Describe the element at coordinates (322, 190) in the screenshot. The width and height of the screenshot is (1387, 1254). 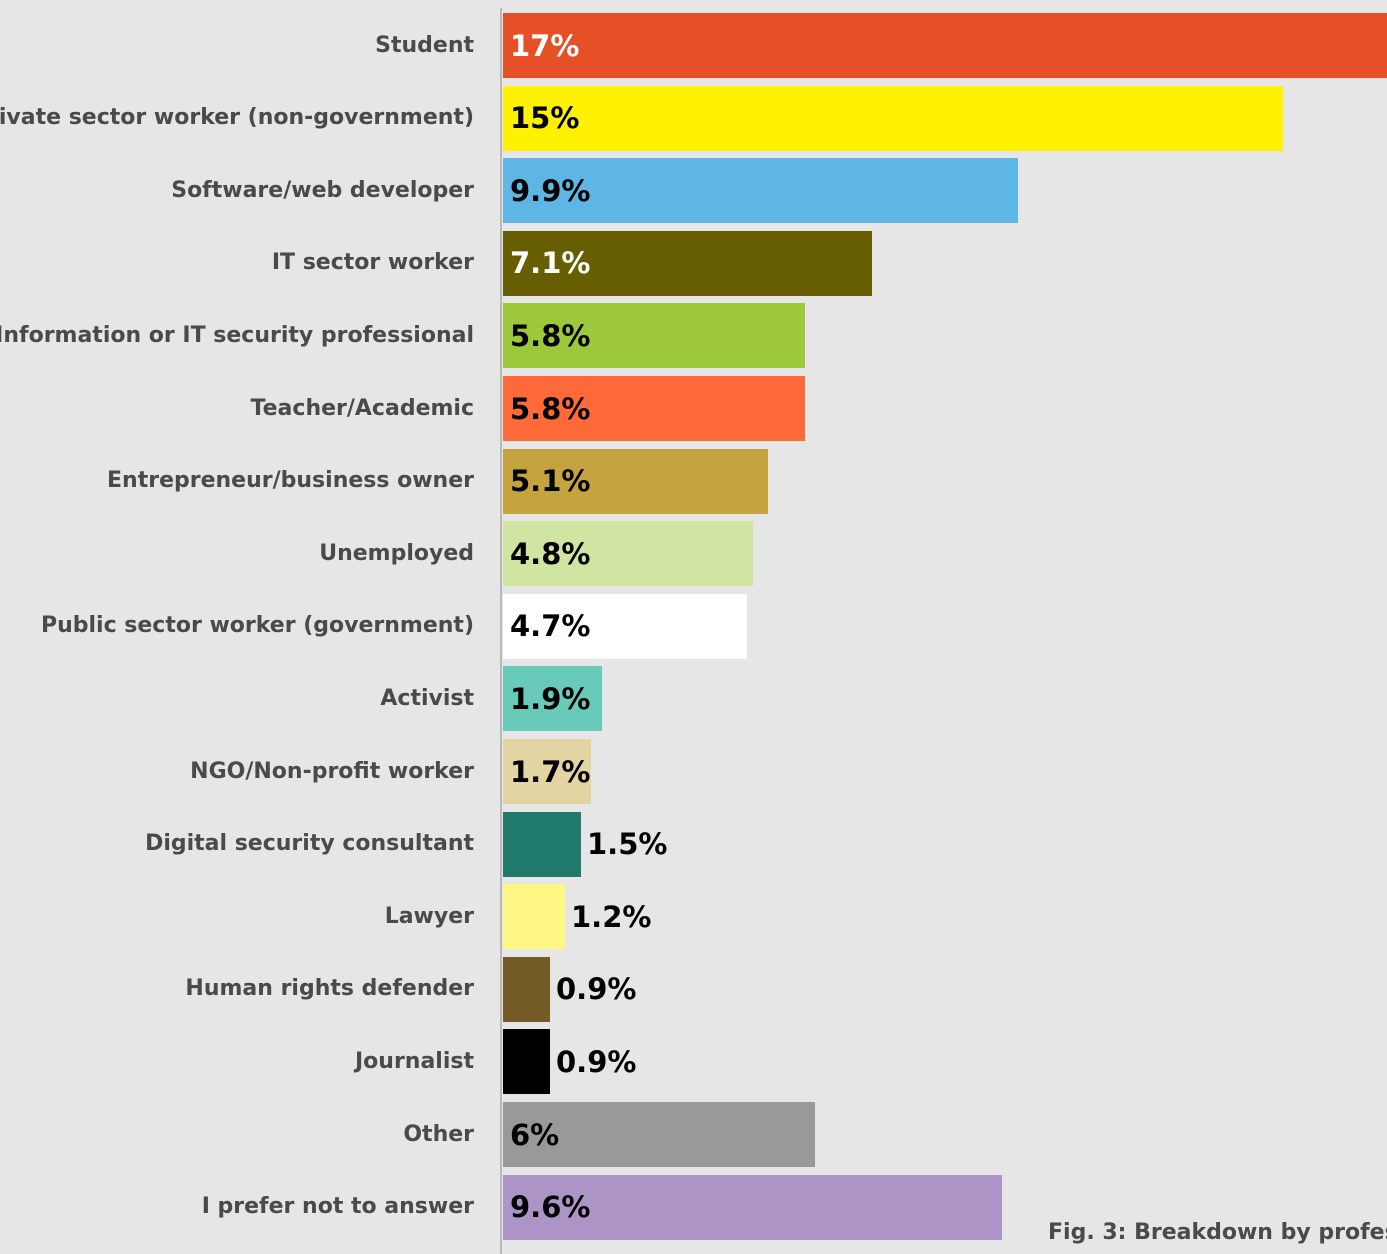
I see `category-label: Software/web developer` at that location.